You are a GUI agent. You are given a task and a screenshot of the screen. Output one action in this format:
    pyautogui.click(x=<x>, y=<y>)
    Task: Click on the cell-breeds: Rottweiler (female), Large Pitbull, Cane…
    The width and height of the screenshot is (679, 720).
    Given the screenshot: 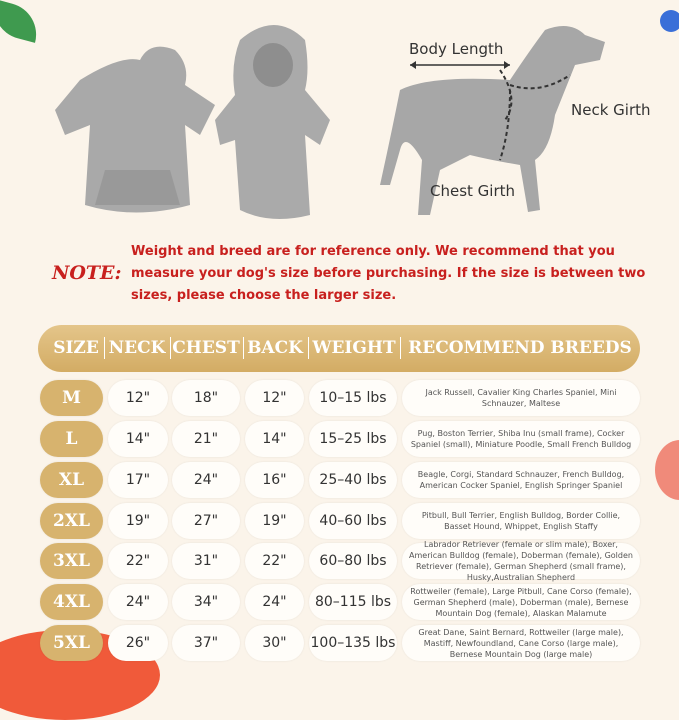 What is the action you would take?
    pyautogui.click(x=521, y=602)
    